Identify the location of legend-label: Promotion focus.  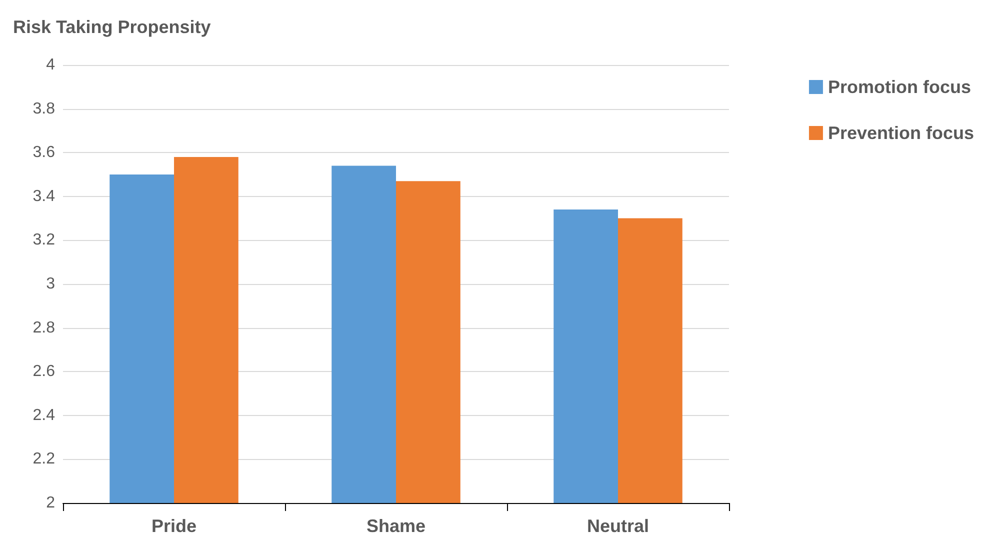
(899, 87).